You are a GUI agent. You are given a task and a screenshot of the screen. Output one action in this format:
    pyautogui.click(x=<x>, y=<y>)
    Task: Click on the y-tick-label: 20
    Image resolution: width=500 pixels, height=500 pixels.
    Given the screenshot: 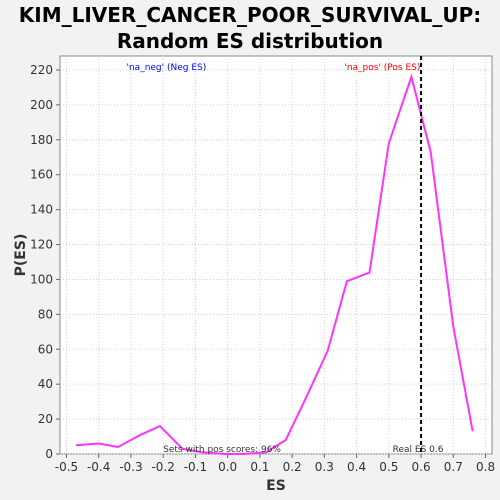 What is the action you would take?
    pyautogui.click(x=45, y=419)
    